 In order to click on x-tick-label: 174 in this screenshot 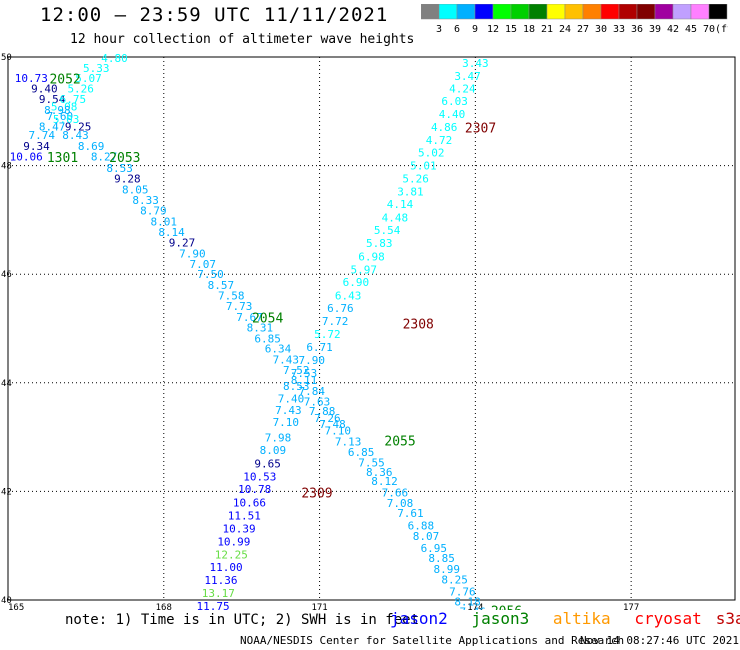, I will do `click(475, 606)`.